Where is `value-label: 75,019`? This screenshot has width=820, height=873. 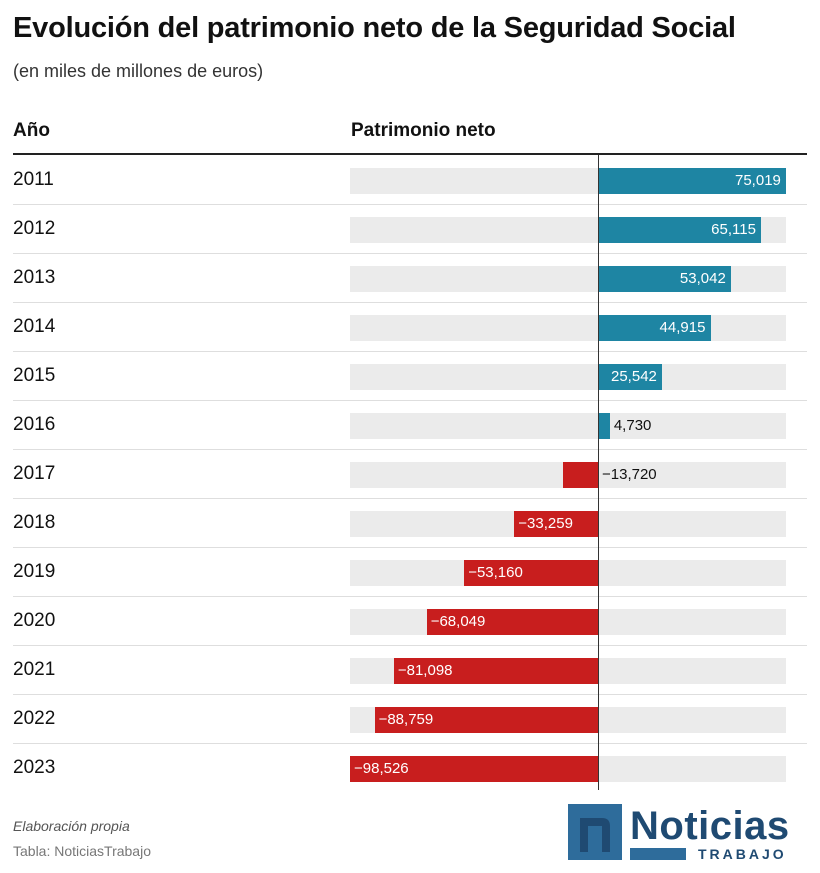 value-label: 75,019 is located at coordinates (758, 180).